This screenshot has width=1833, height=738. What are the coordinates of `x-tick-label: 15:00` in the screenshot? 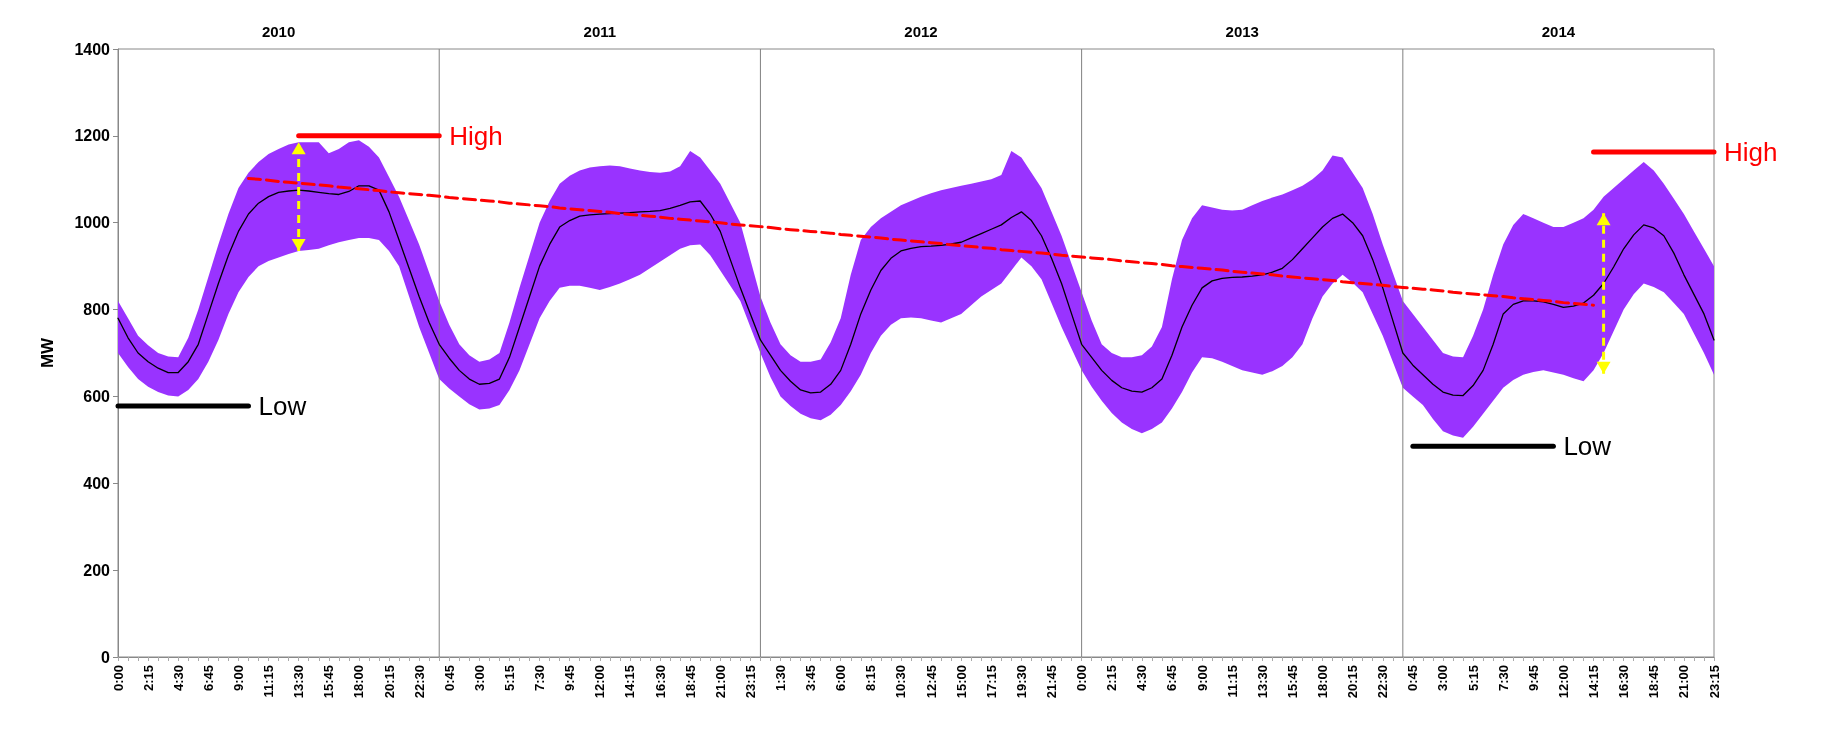 It's located at (961, 682).